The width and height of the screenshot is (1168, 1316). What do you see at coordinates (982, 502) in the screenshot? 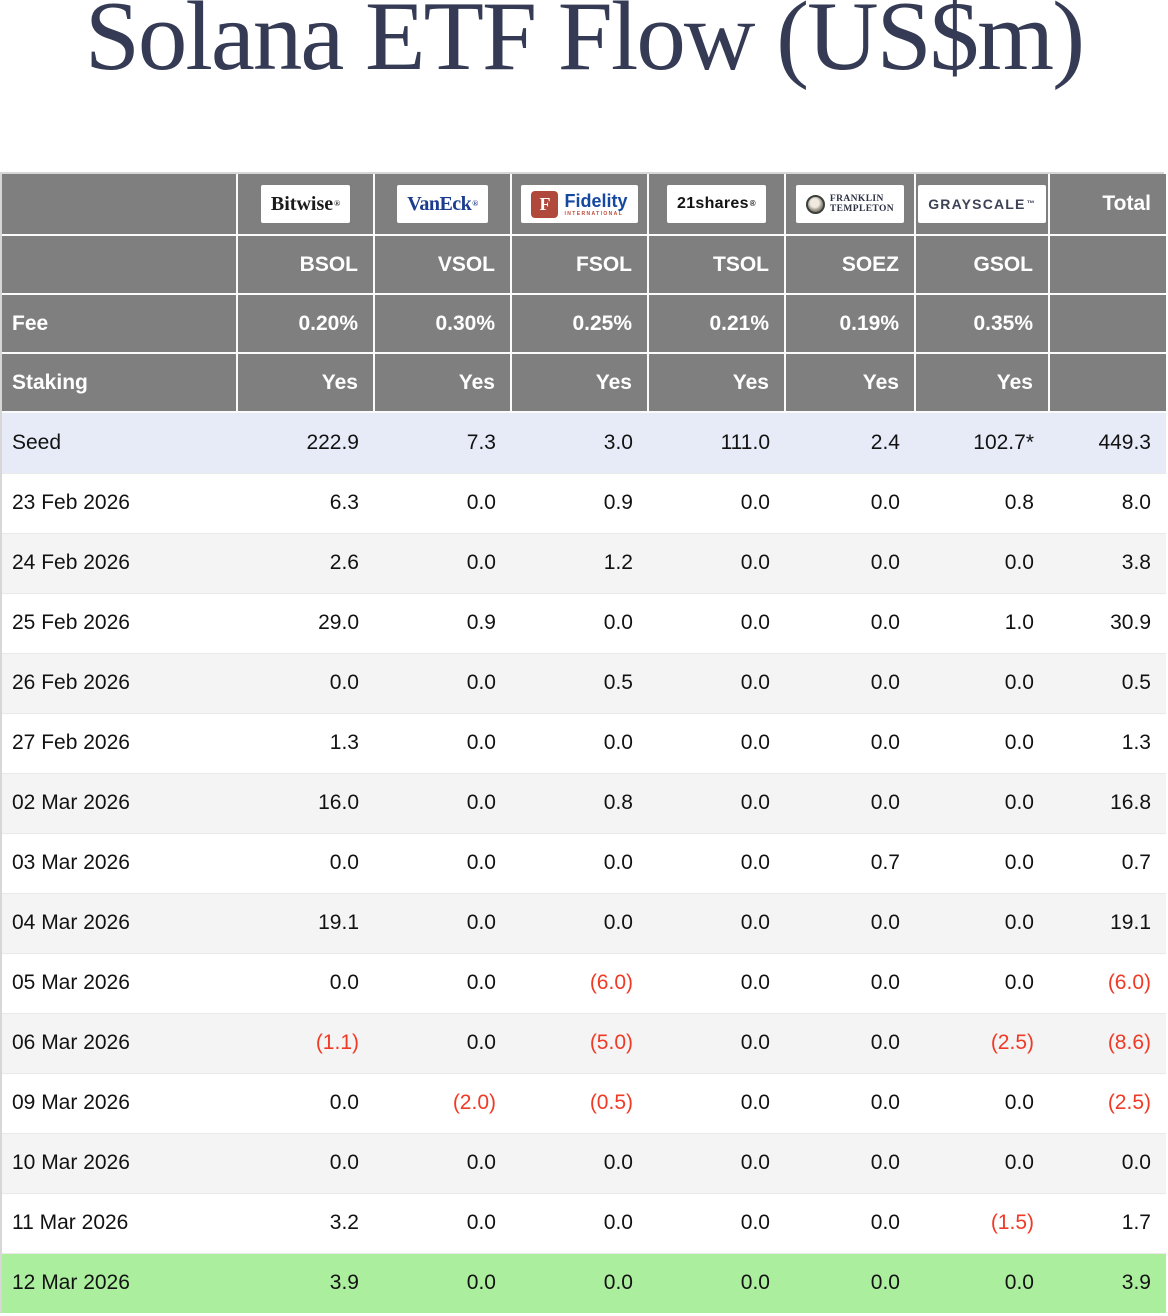
I see `flow-value-cell-GSOL: 0.8` at bounding box center [982, 502].